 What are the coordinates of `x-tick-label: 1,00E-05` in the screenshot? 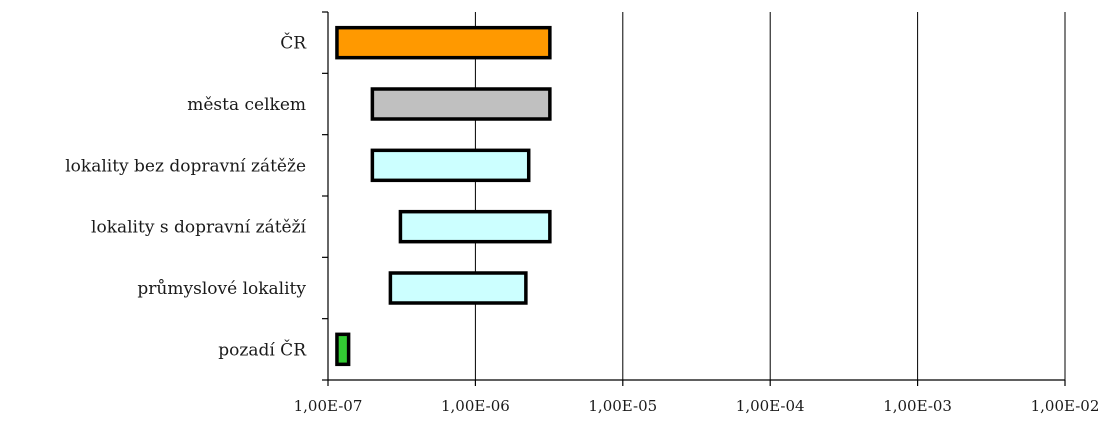 It's located at (622, 406).